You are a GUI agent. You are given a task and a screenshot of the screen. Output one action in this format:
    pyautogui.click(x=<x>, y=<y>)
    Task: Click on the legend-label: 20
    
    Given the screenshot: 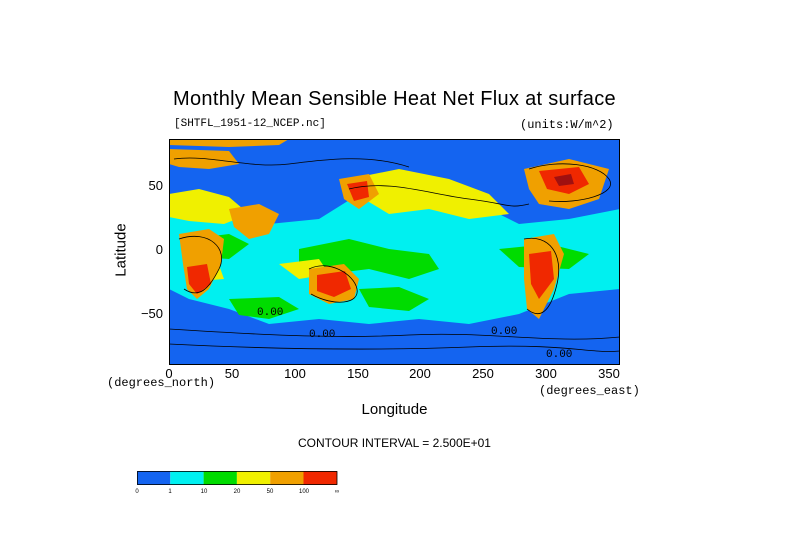 What is the action you would take?
    pyautogui.click(x=237, y=492)
    